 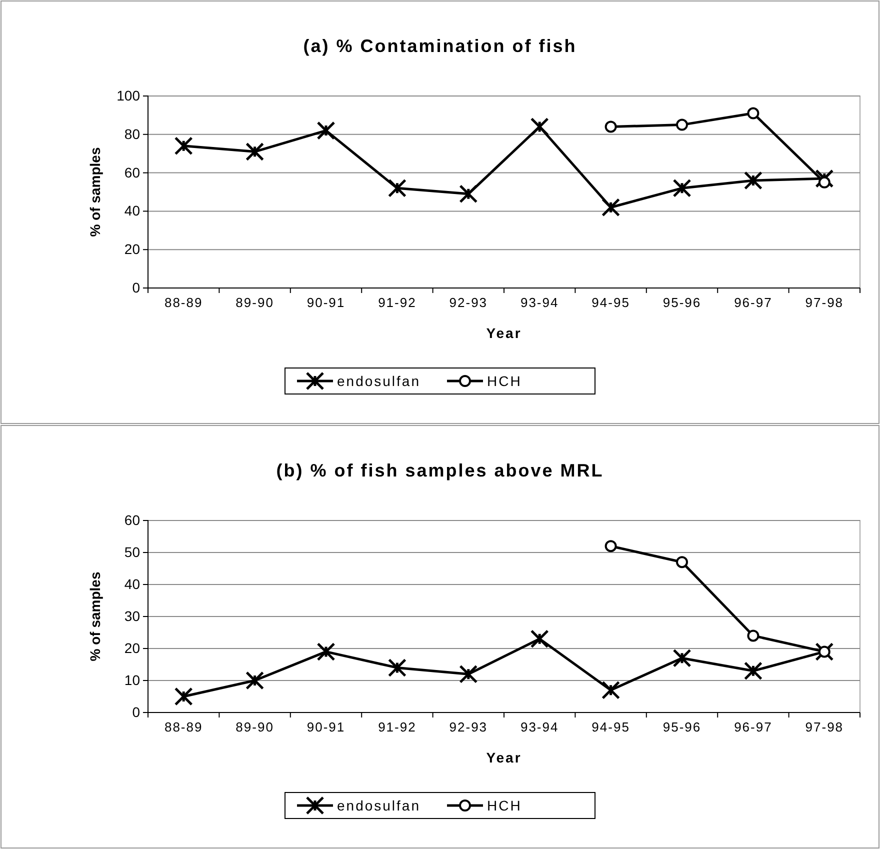 I want to click on chart-title: (b) % of fish samples above MRL, so click(x=440, y=470).